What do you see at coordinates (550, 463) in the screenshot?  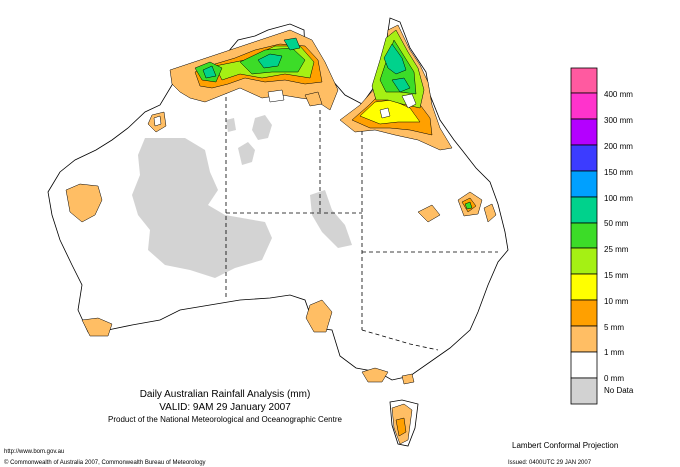 I see `issued-timestamp: Issued: 0400UTC 29 JAN 2007` at bounding box center [550, 463].